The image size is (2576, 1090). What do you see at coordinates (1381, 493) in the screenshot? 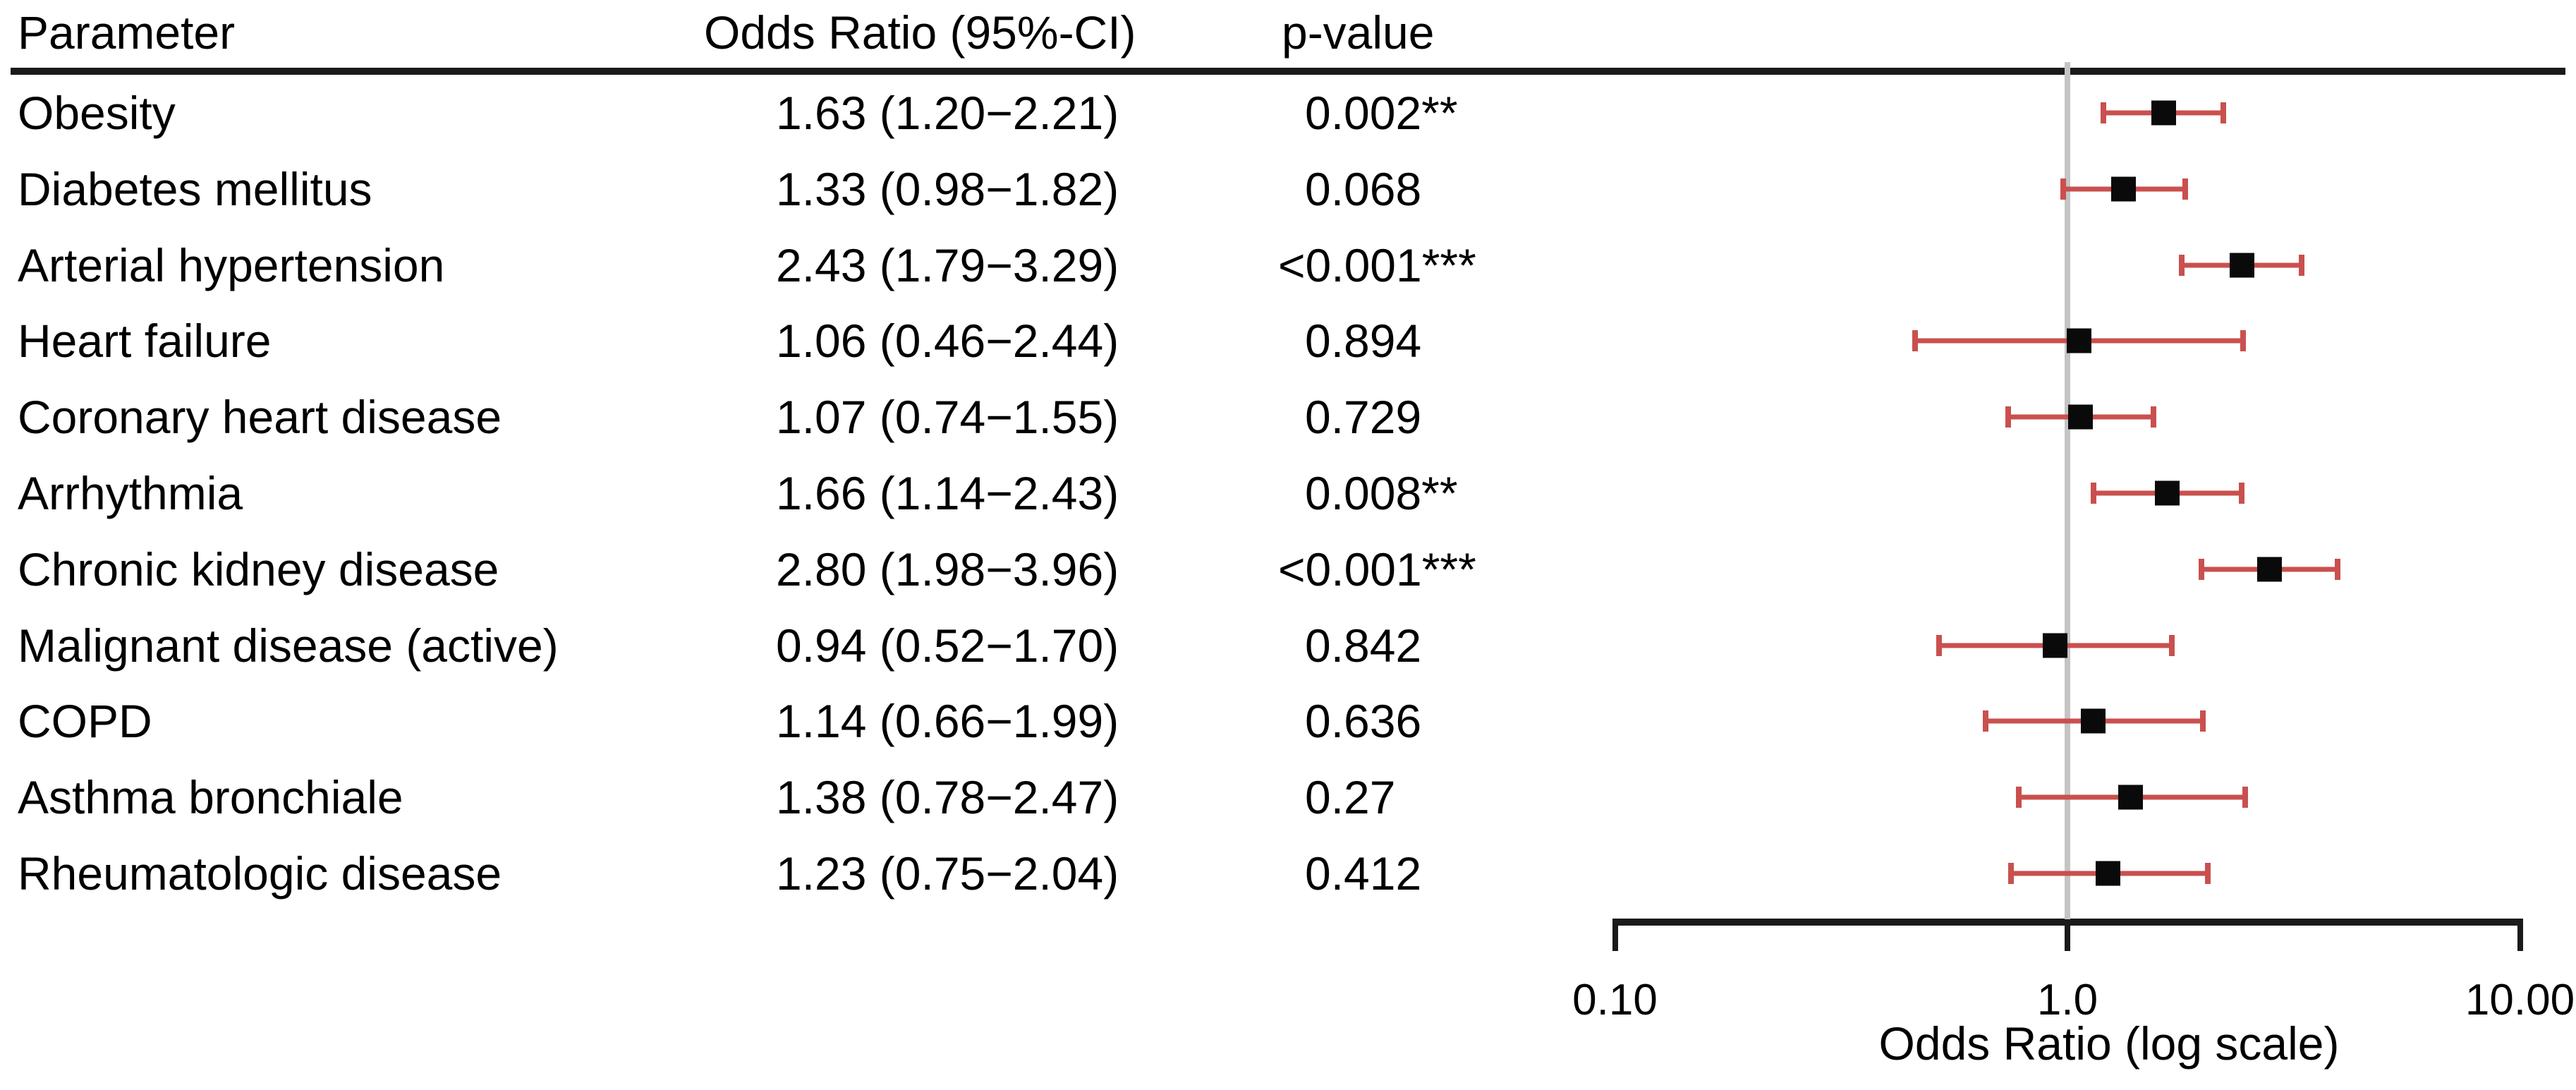
I see `p-value: 0.008**` at bounding box center [1381, 493].